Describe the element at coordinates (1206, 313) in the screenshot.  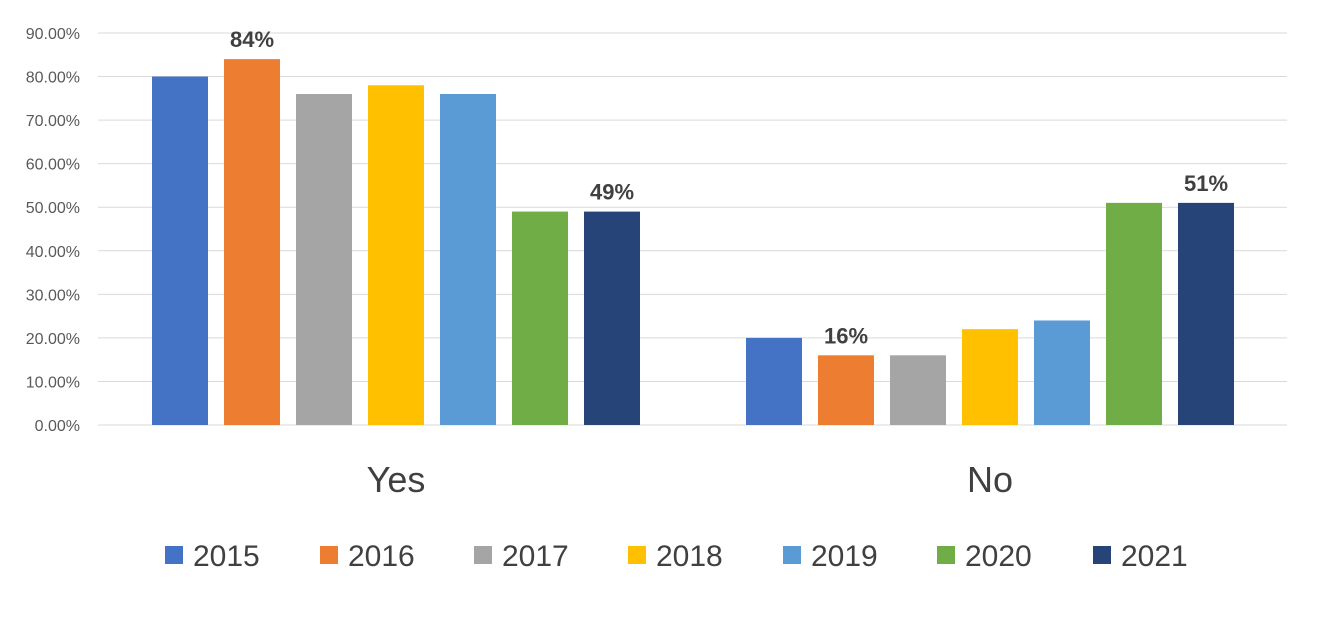
I see `bar-no-2021` at that location.